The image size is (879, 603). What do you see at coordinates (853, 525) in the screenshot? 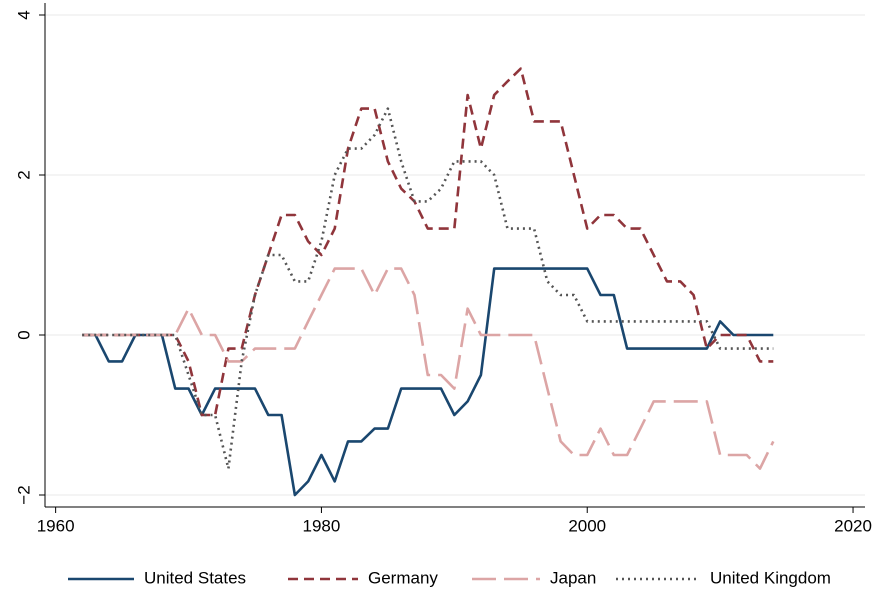
I see `x-tick-label: 2020` at bounding box center [853, 525].